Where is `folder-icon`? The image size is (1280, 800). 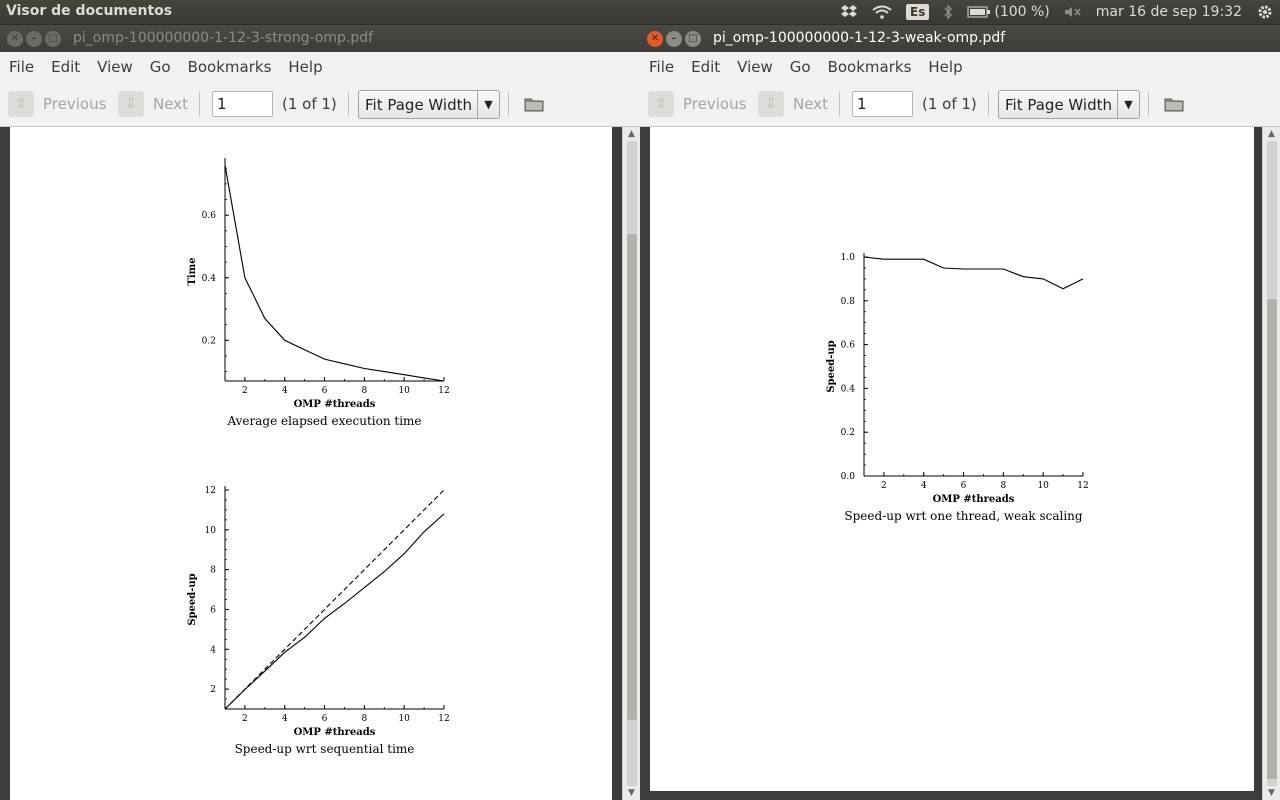
folder-icon is located at coordinates (1174, 105).